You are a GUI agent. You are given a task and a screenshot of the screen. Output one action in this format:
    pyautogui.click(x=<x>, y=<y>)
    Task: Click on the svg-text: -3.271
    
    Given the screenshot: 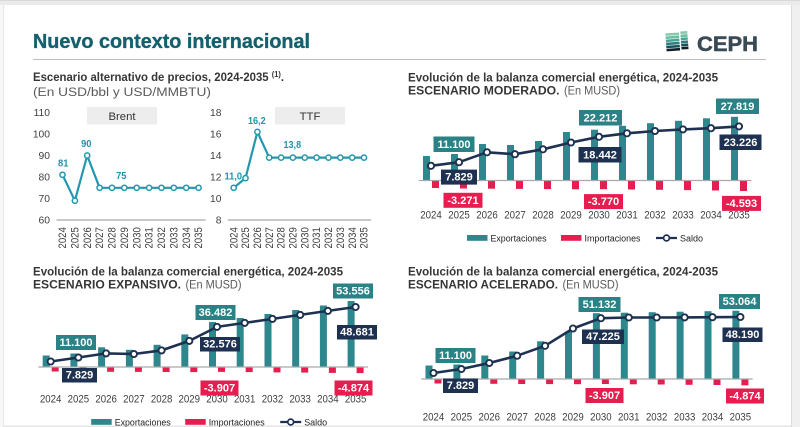 What is the action you would take?
    pyautogui.click(x=462, y=201)
    